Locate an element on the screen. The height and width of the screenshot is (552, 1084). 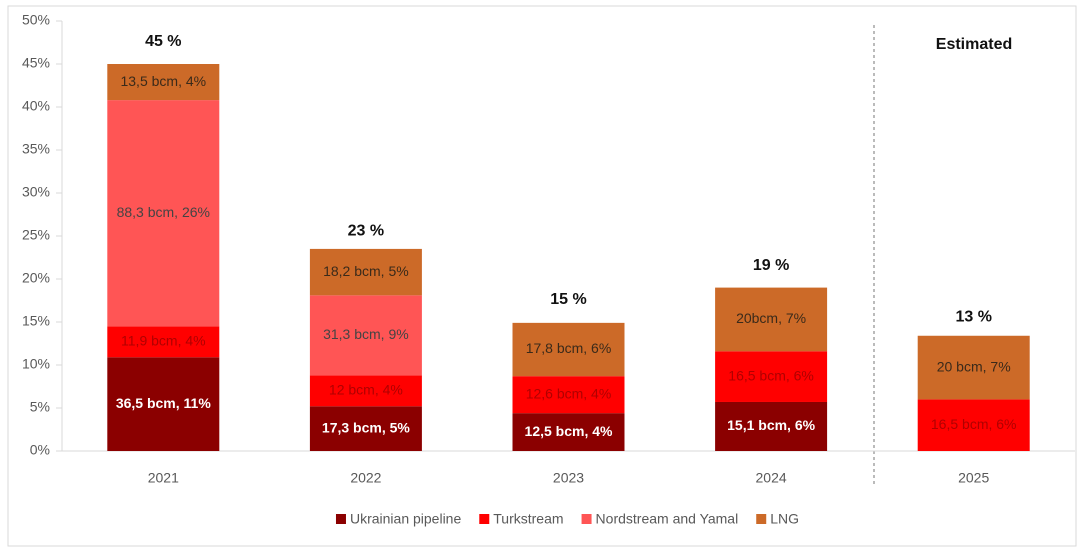
data-label: 17,8 bcm, 6% is located at coordinates (569, 348).